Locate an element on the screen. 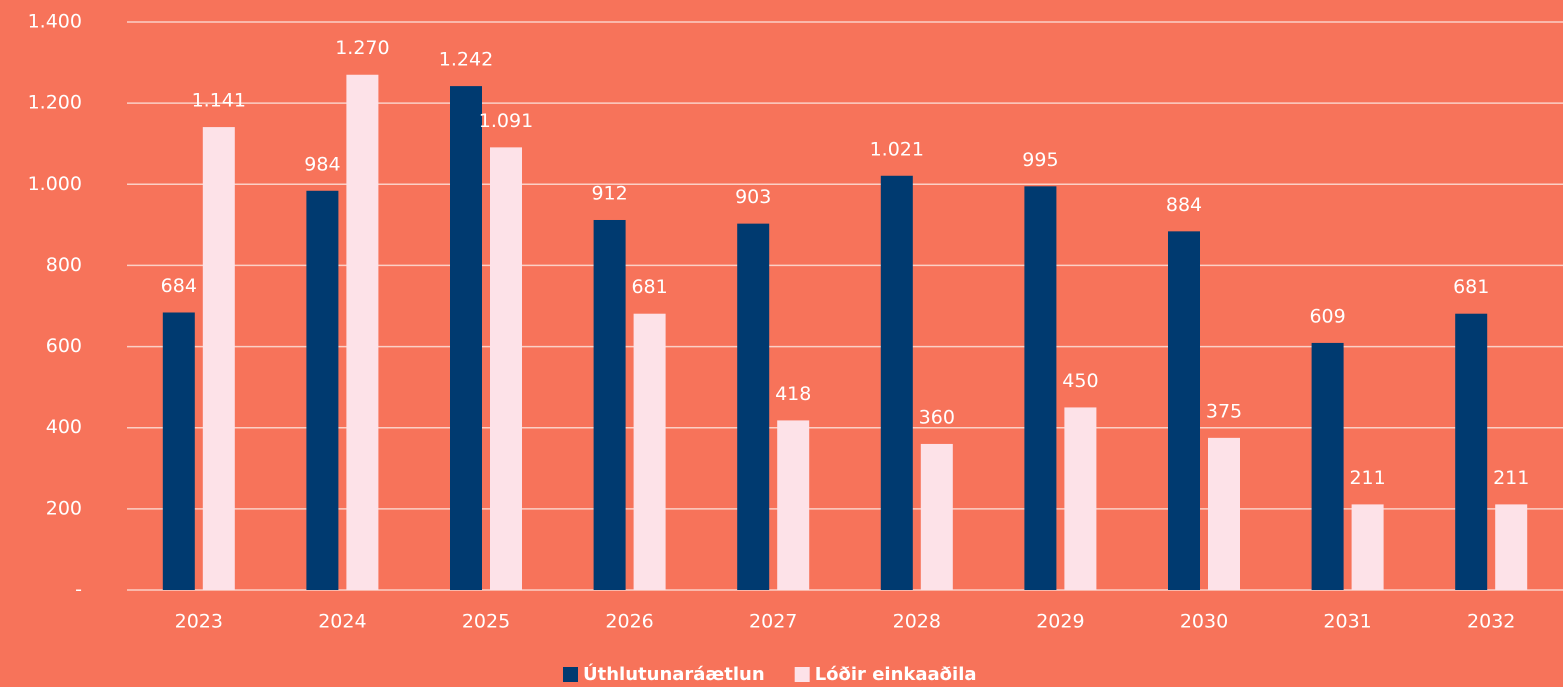 This screenshot has width=1563, height=687. value-label: 984 is located at coordinates (322, 164).